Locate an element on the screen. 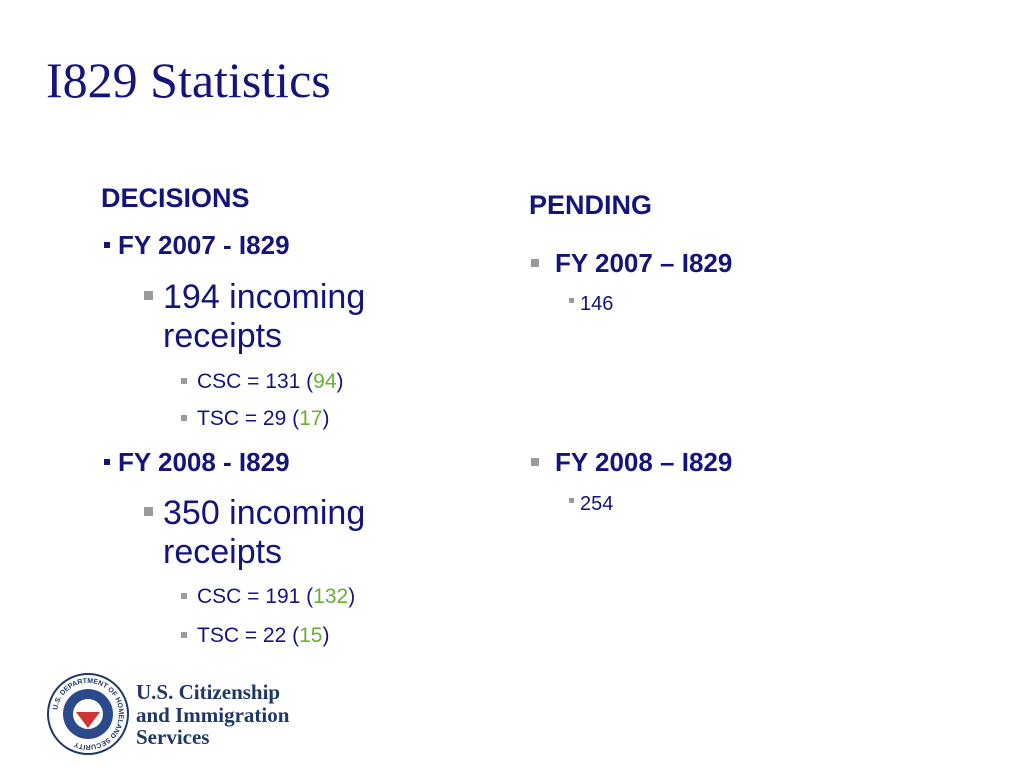  seal: U.S. DEPARTMENT OF HOMELAND SECURITY is located at coordinates (88, 714).